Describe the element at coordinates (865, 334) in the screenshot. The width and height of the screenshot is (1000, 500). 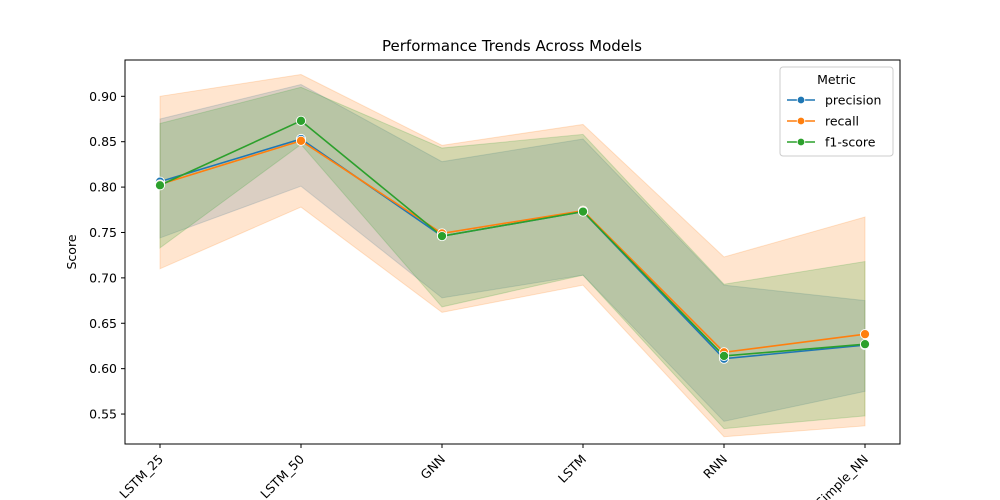
I see `point-recall-simple-nn` at that location.